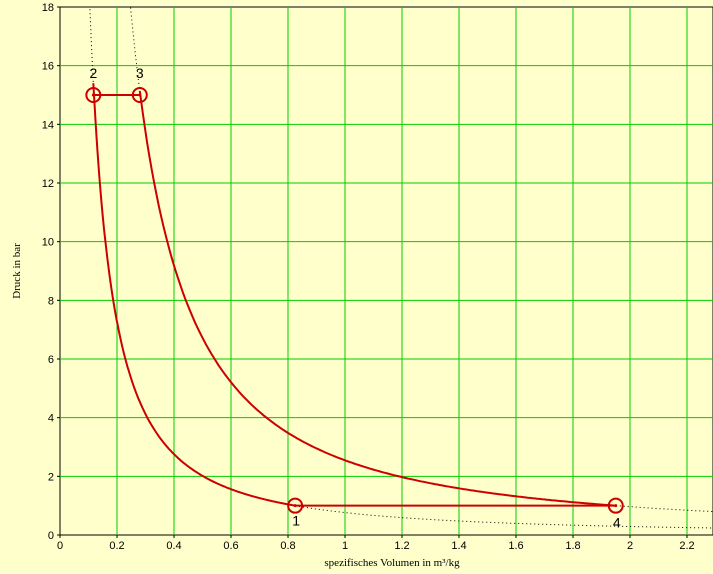 This screenshot has height=574, width=713. What do you see at coordinates (48, 125) in the screenshot?
I see `y-tick-label: 14` at bounding box center [48, 125].